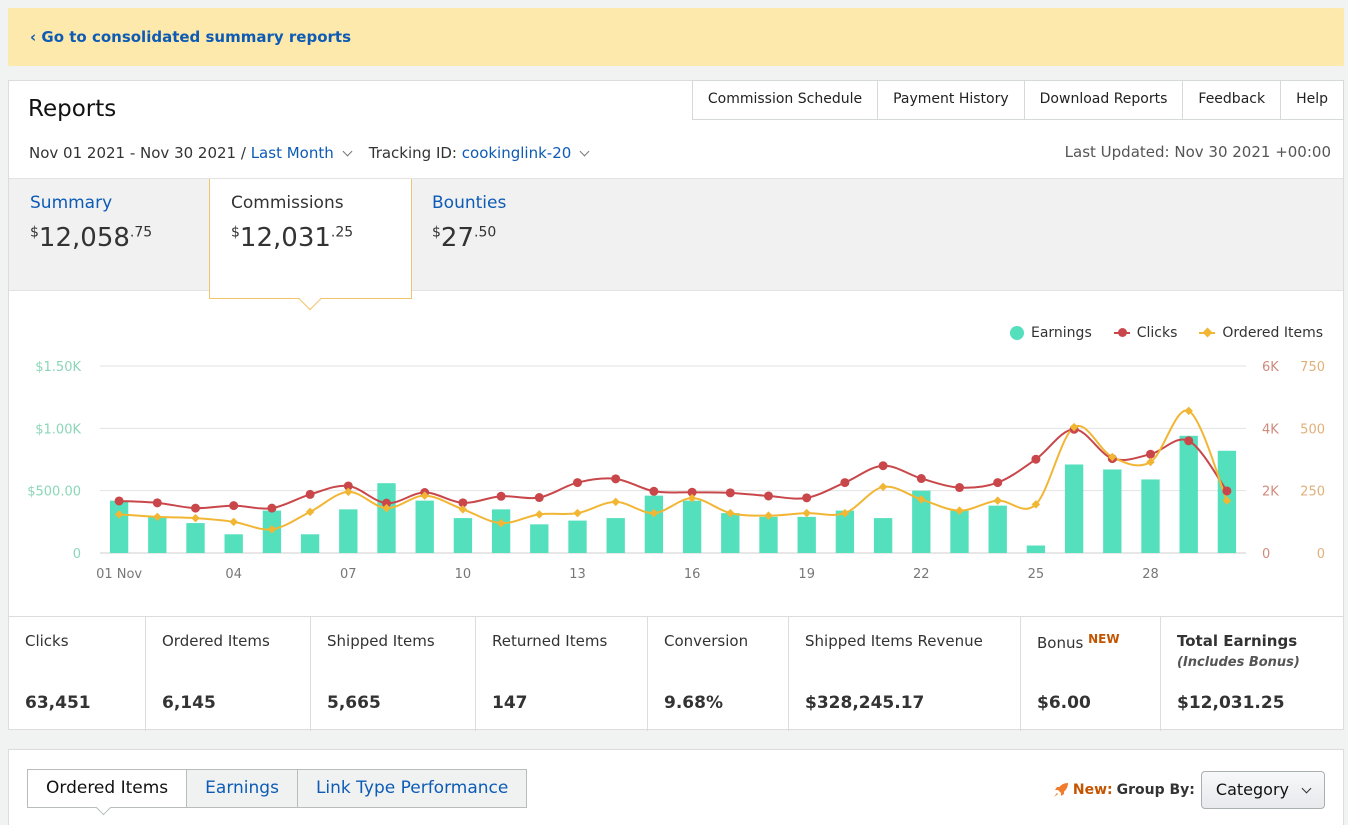 This screenshot has width=1348, height=825. Describe the element at coordinates (463, 574) in the screenshot. I see `x-tick-label: 10` at that location.